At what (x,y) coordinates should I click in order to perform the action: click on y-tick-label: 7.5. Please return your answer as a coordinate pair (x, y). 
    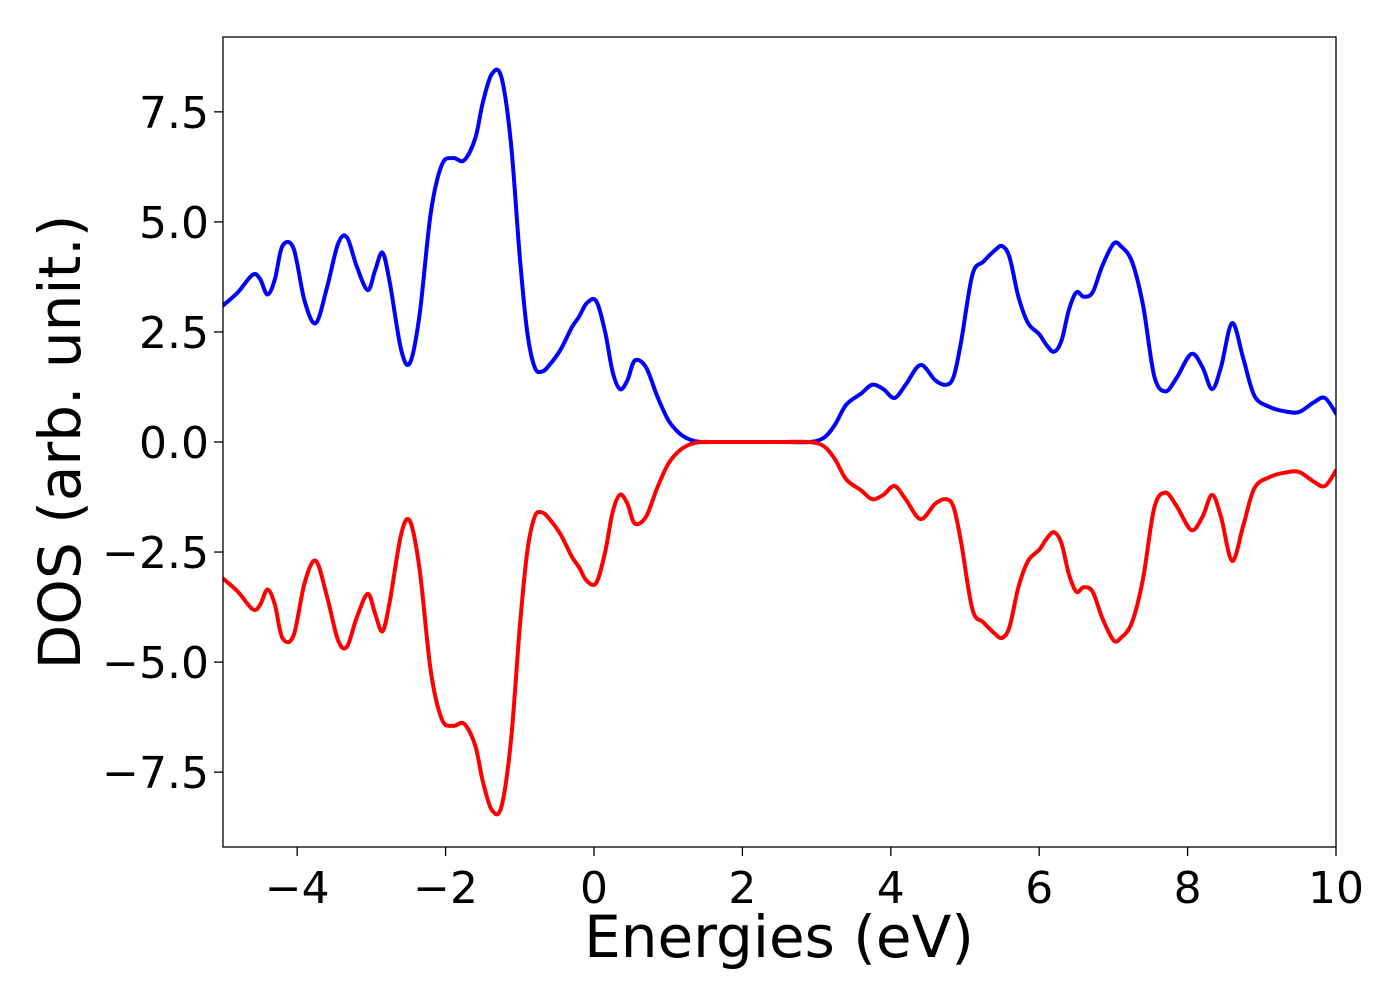
    Looking at the image, I should click on (174, 113).